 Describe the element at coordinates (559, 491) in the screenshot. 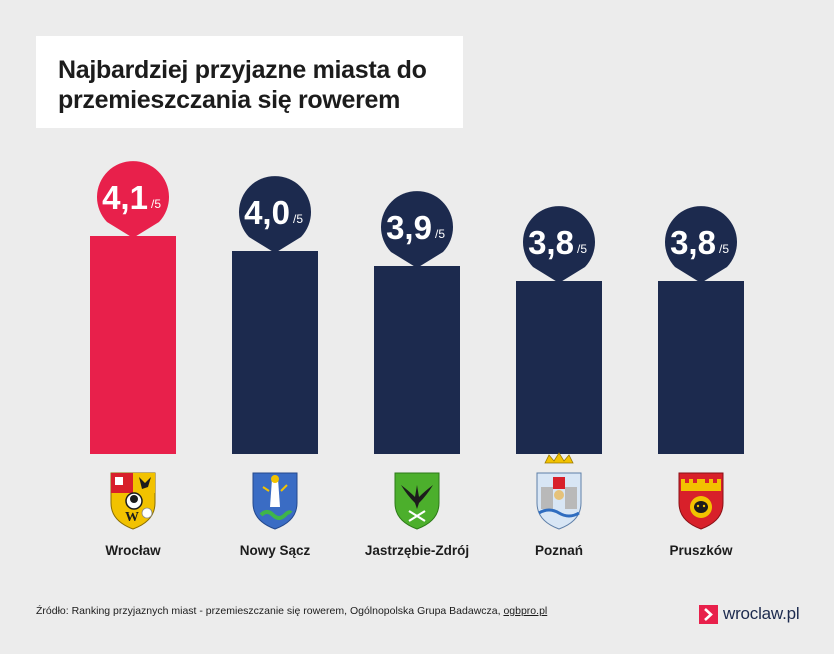

I see `poznan-crest-icon` at that location.